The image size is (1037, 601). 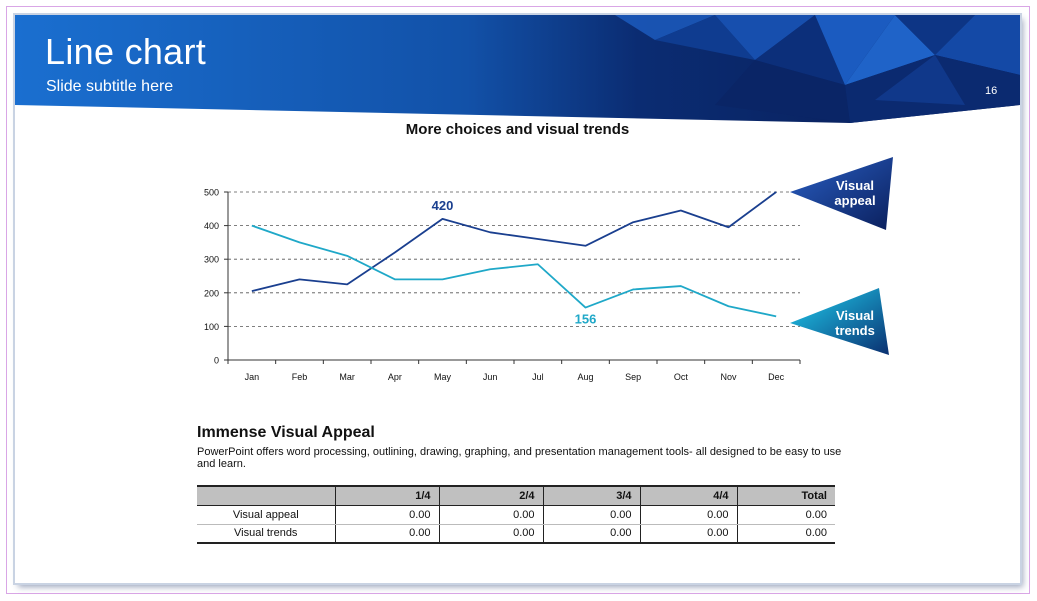 I want to click on y-tick-label: 500, so click(x=211, y=193).